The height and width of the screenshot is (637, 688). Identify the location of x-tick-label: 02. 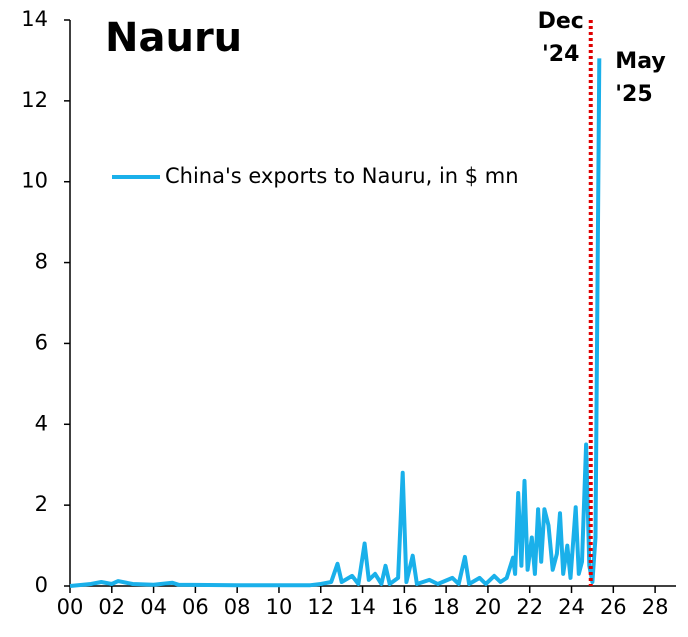
(111, 607).